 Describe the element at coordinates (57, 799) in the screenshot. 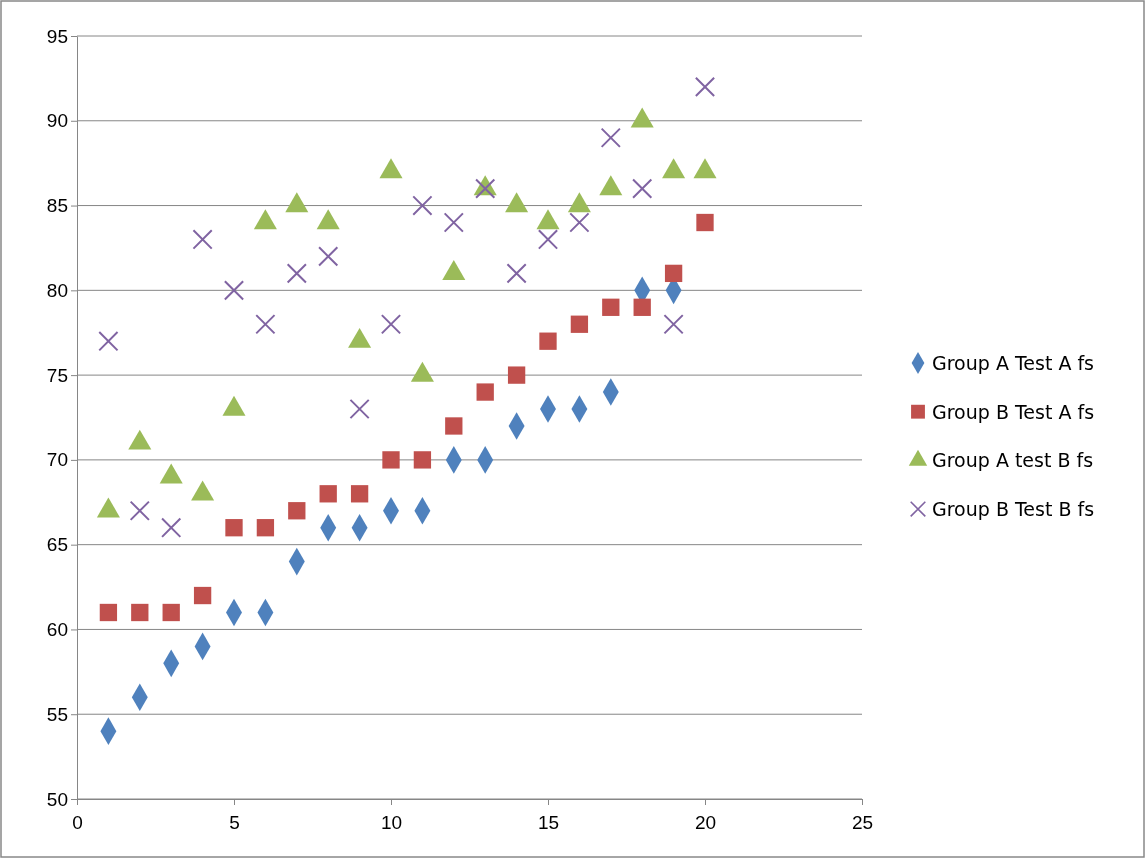

I see `y-tick-label: 50` at that location.